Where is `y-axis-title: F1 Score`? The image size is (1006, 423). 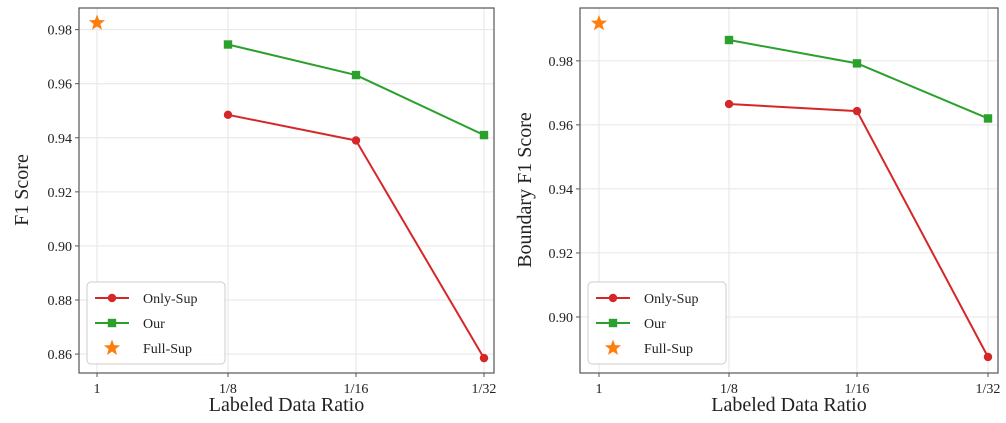 y-axis-title: F1 Score is located at coordinates (22, 190).